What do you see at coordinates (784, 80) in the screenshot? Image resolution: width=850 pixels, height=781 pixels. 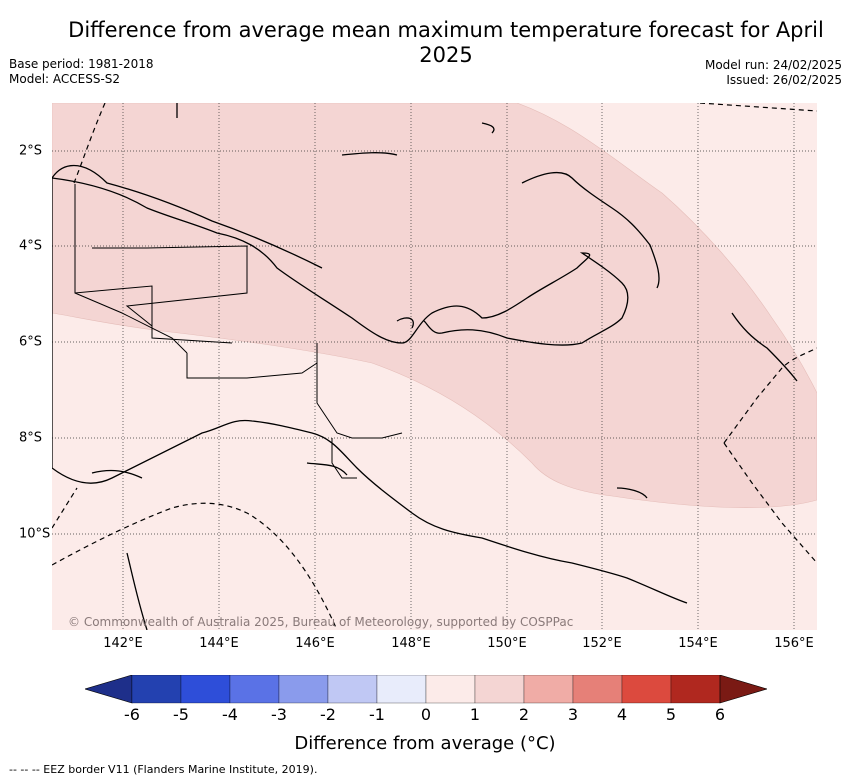 I see `issued-date: Issued: 26/02/2025` at bounding box center [784, 80].